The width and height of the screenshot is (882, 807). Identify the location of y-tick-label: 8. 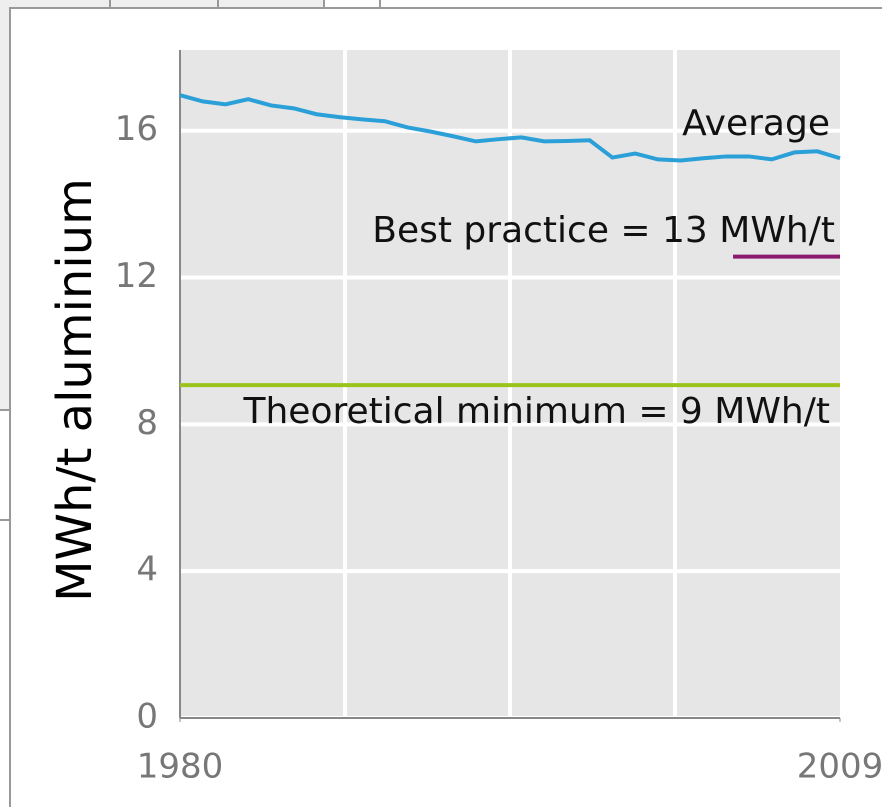
(147, 423).